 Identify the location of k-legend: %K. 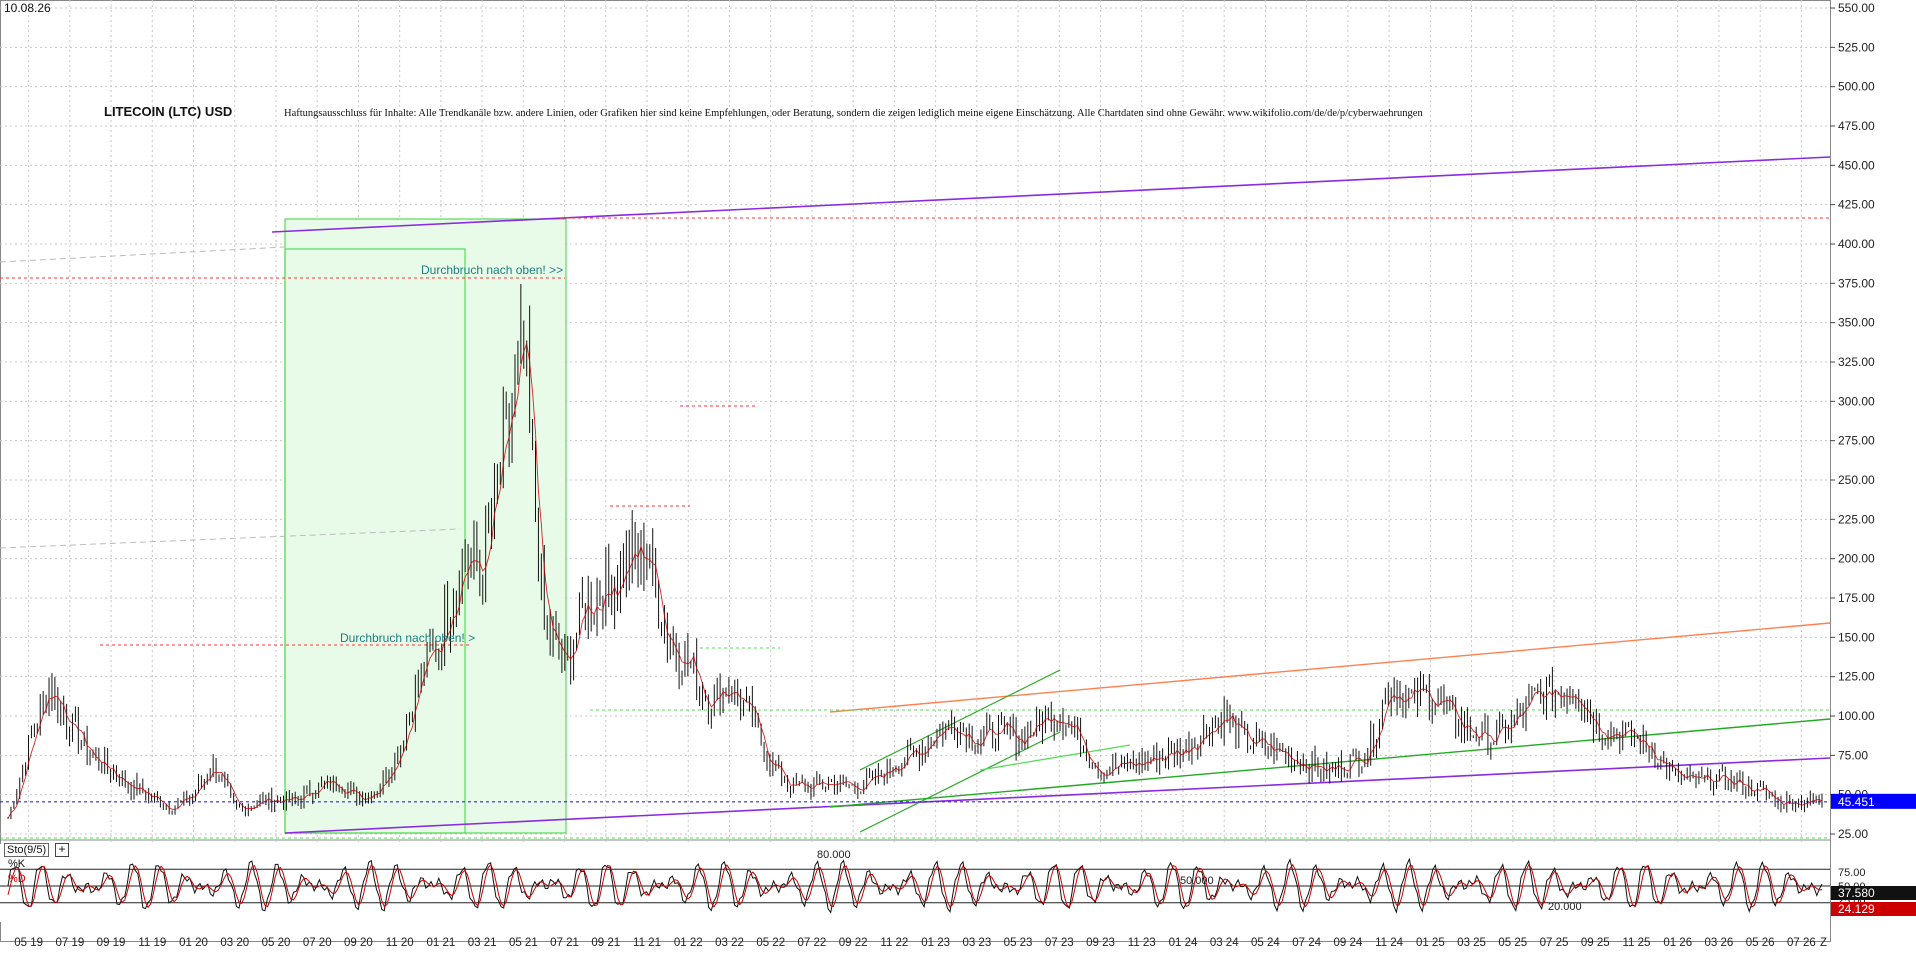
(17, 864).